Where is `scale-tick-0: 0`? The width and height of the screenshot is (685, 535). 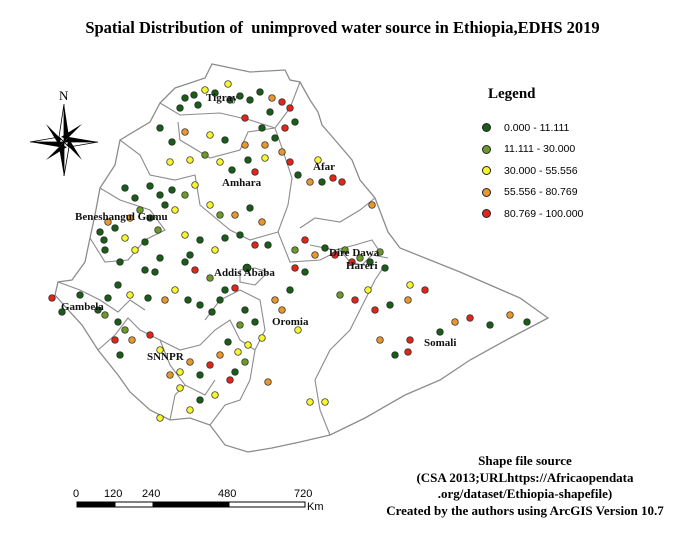 scale-tick-0: 0 is located at coordinates (76, 494).